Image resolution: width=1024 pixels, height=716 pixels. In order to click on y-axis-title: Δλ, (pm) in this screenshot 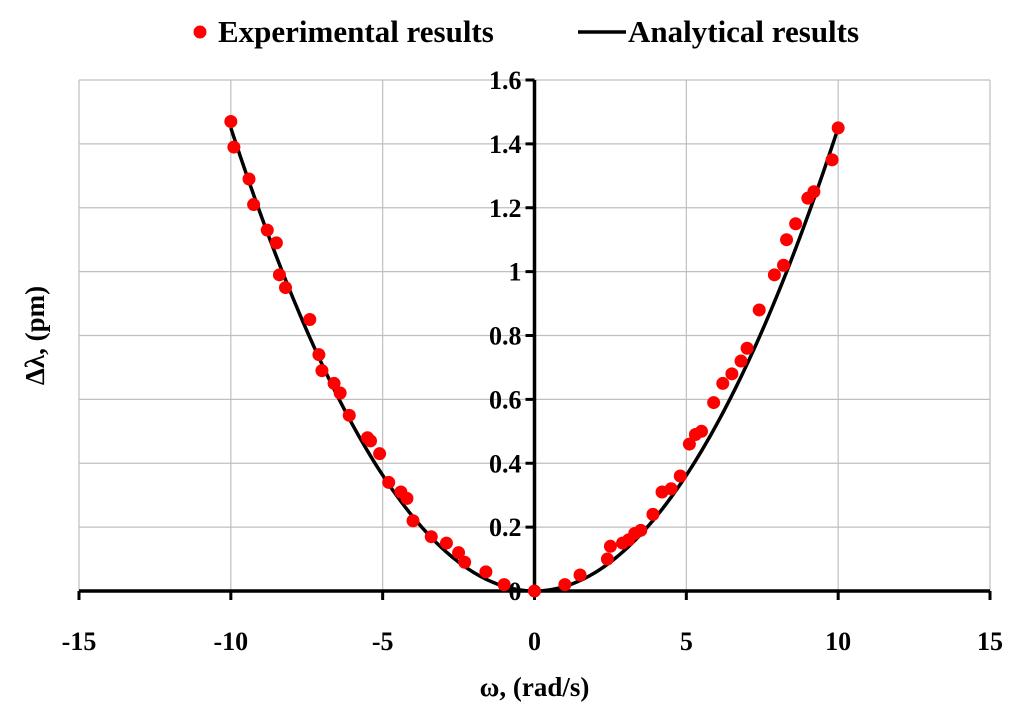, I will do `click(35, 335)`.